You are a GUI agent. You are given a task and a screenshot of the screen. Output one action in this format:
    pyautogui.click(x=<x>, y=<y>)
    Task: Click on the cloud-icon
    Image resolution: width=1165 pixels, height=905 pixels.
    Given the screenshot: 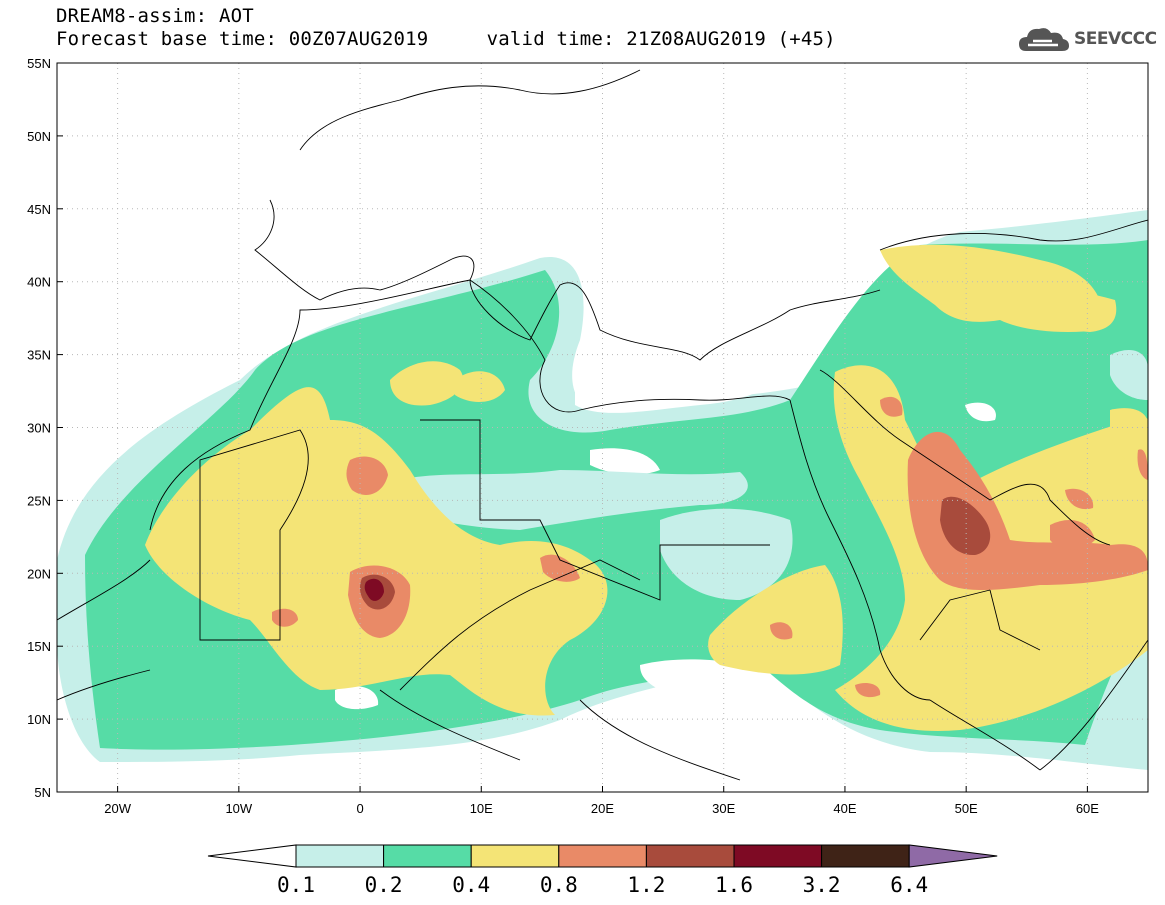 What is the action you would take?
    pyautogui.click(x=1044, y=39)
    